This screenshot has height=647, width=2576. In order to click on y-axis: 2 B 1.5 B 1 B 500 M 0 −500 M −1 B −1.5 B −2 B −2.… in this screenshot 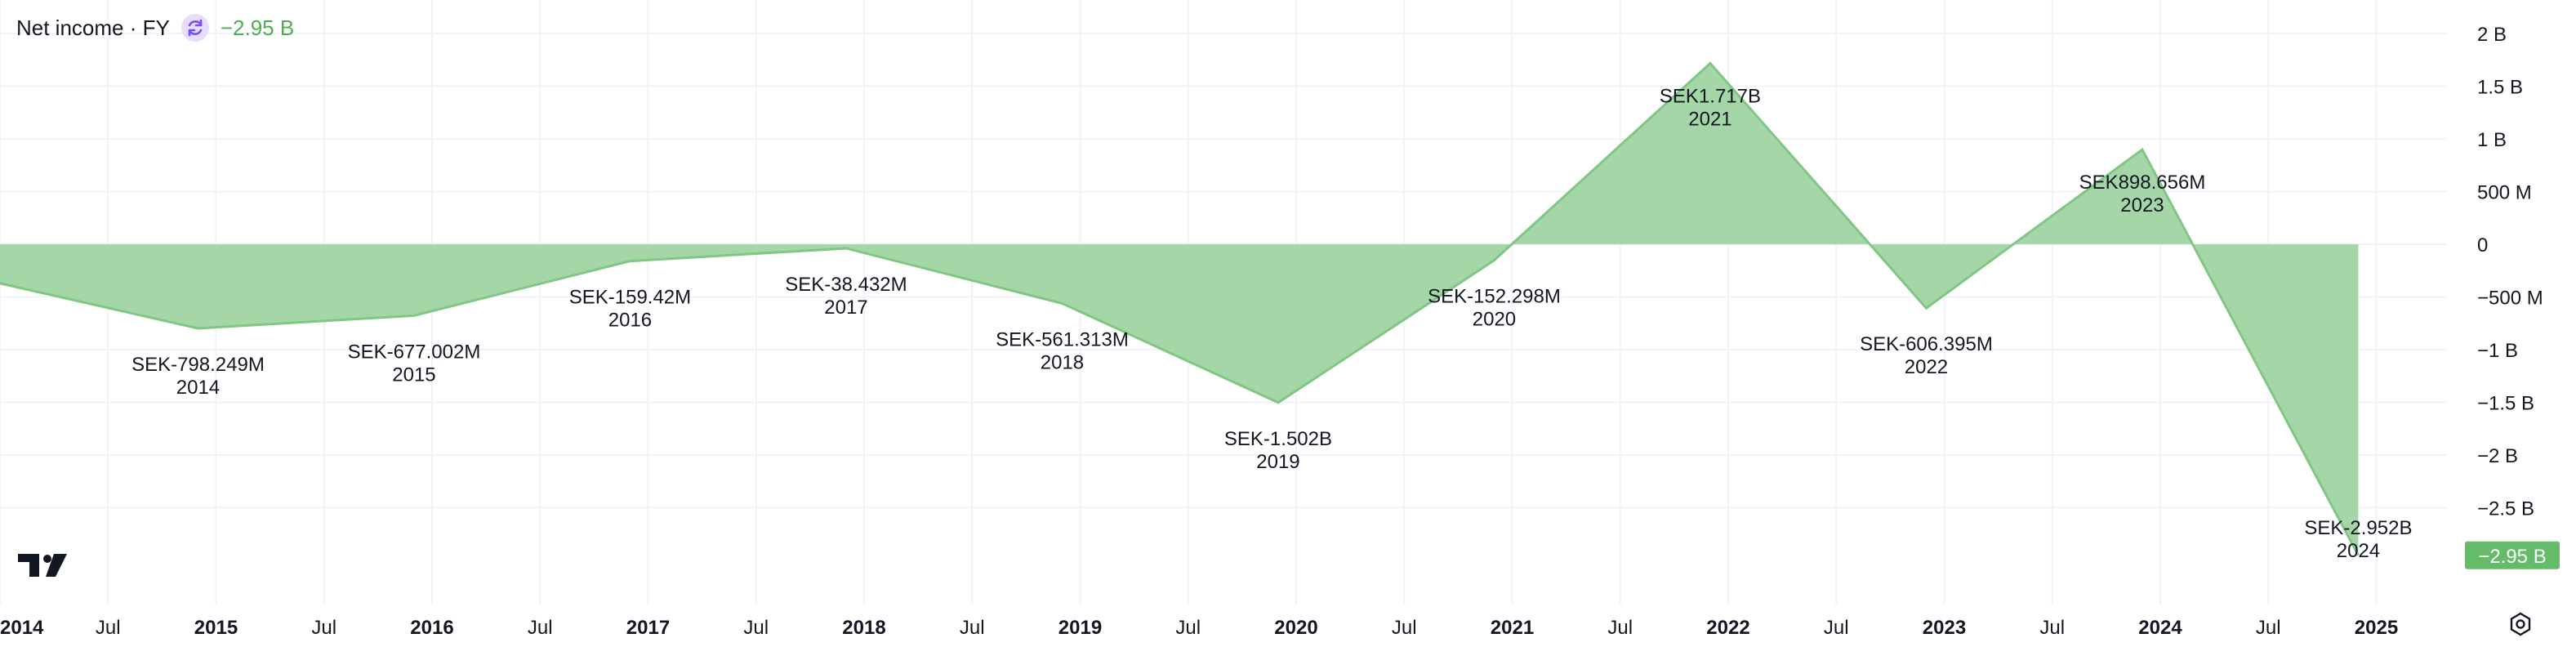, I will do `click(2510, 272)`.